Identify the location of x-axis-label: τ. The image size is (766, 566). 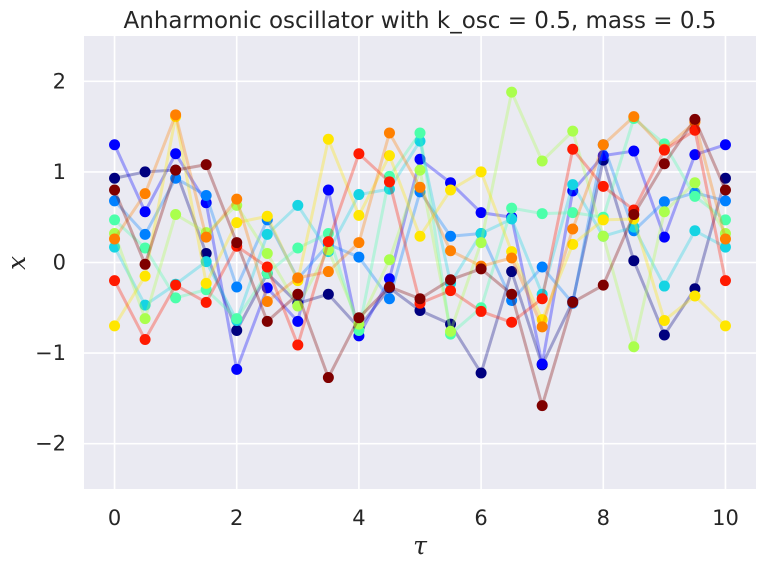
(420, 545).